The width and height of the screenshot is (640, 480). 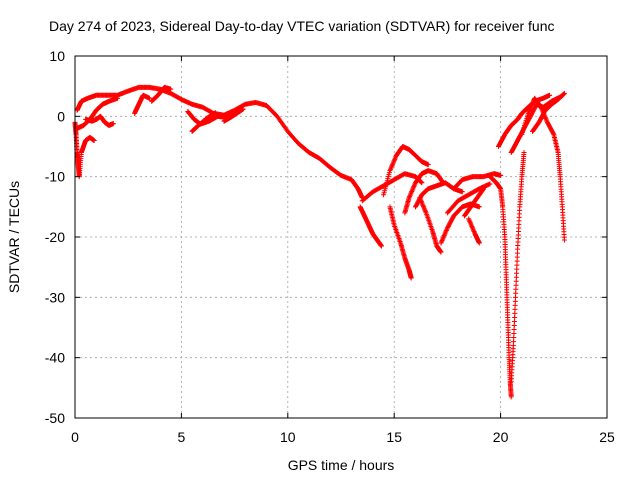 I want to click on y-tick-label: 10, so click(x=57, y=56).